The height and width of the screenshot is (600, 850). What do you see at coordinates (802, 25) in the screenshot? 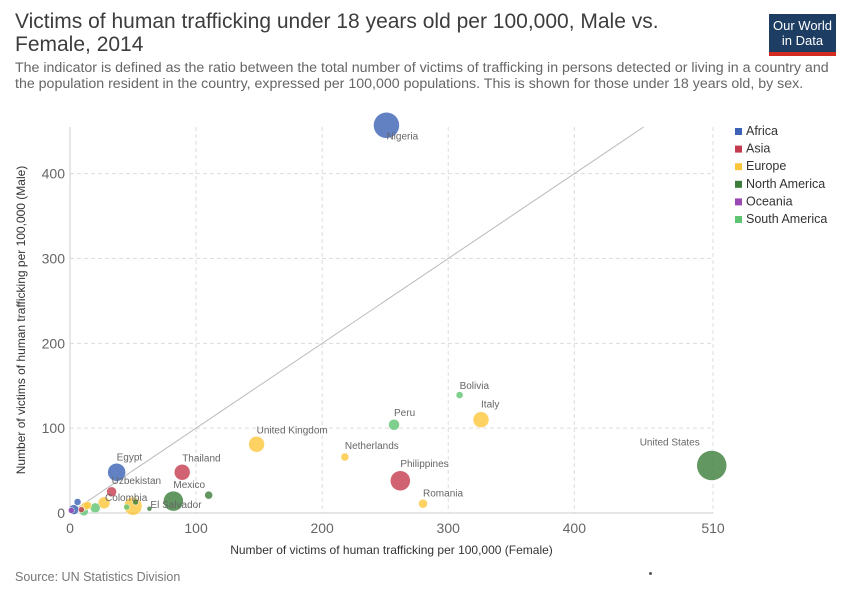
I see `logo-line-1: Our World` at bounding box center [802, 25].